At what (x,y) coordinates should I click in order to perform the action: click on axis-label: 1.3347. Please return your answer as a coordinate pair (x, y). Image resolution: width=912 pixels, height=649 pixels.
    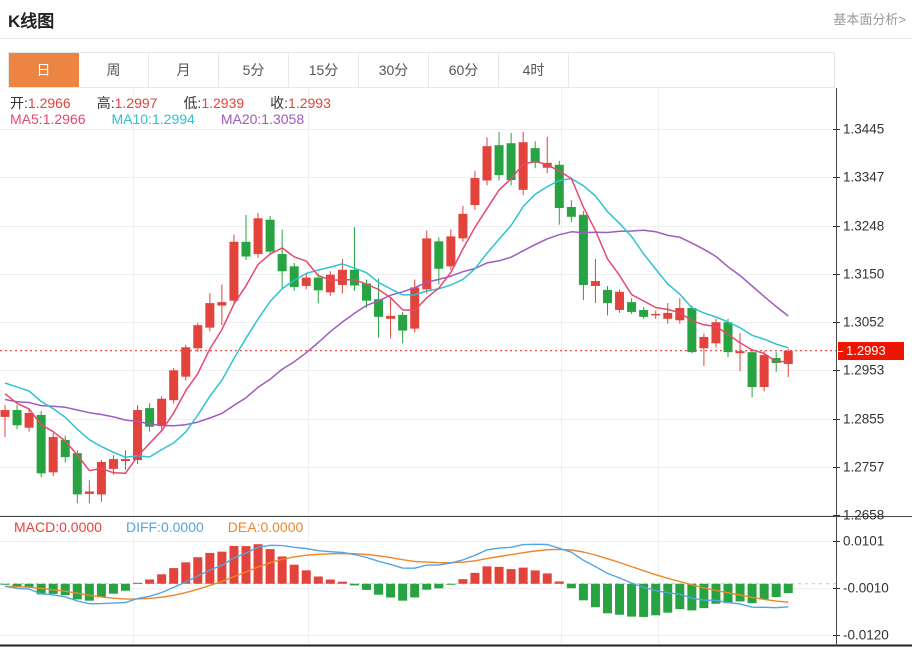
    Looking at the image, I should click on (863, 177).